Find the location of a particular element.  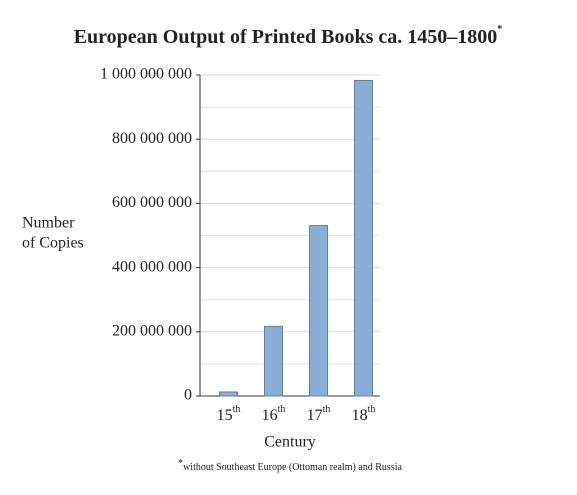

y-tick-label: 0 is located at coordinates (188, 395).